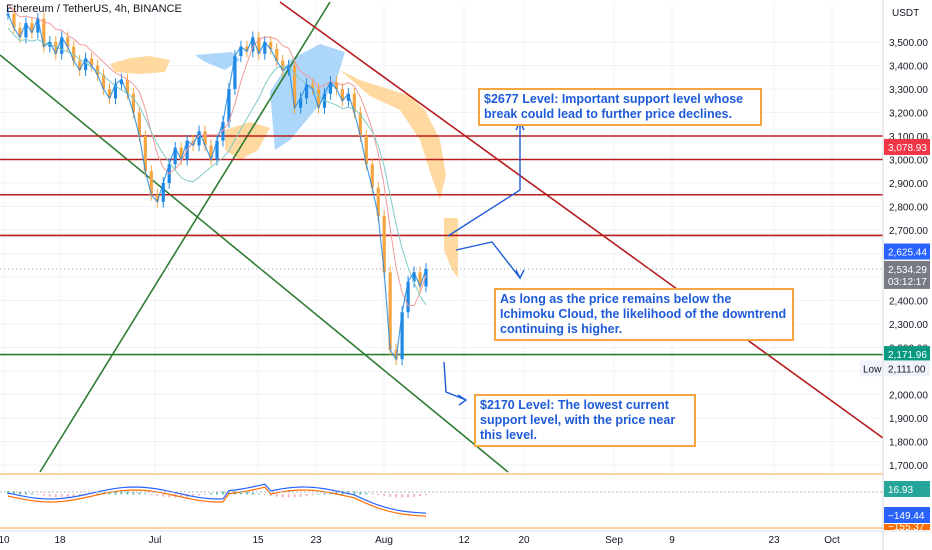  What do you see at coordinates (908, 67) in the screenshot?
I see `y-tick-label: 3,400.00` at bounding box center [908, 67].